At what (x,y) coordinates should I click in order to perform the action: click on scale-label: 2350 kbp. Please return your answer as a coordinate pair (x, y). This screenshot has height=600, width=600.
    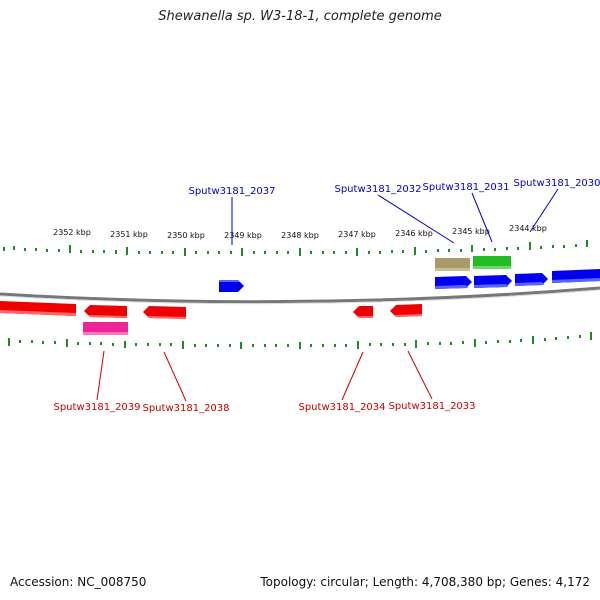
    Looking at the image, I should click on (186, 235).